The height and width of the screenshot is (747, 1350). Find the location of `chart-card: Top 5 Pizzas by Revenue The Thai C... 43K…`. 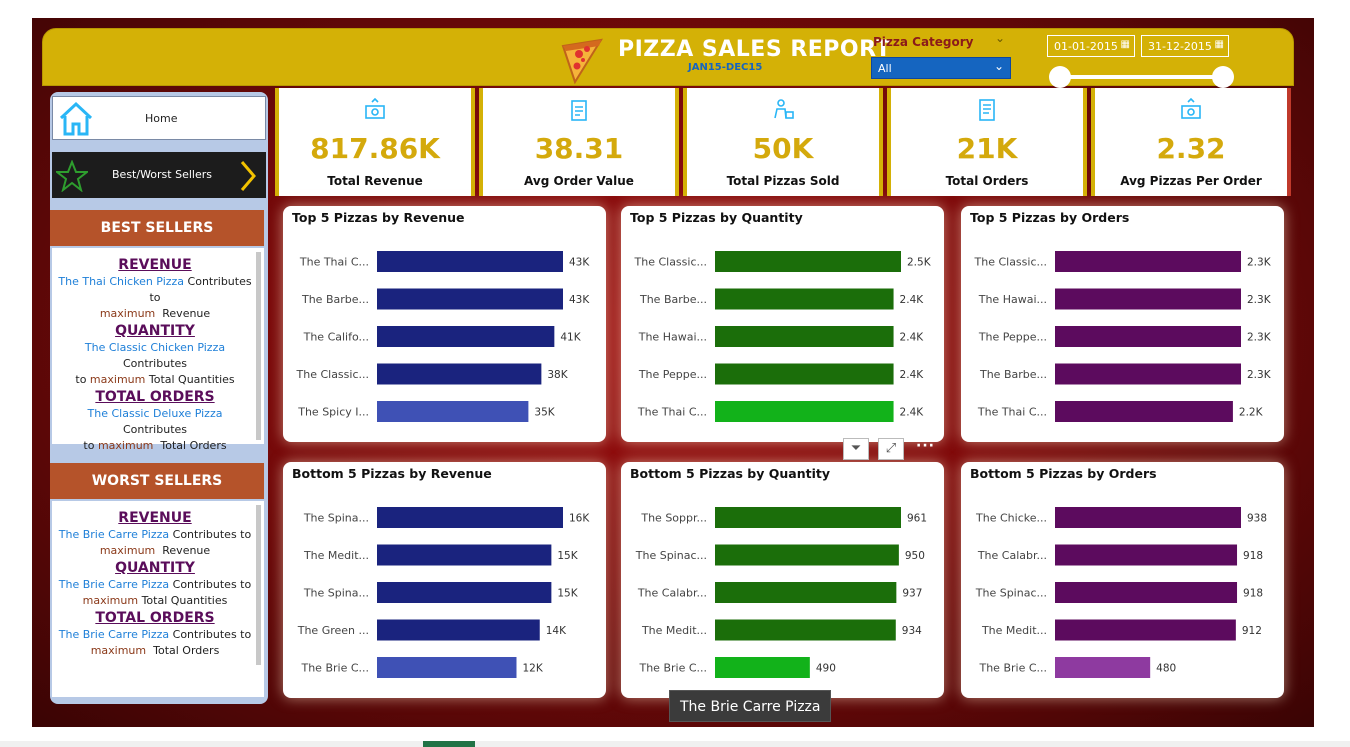

chart-card: Top 5 Pizzas by Revenue The Thai C... 43K… is located at coordinates (444, 324).